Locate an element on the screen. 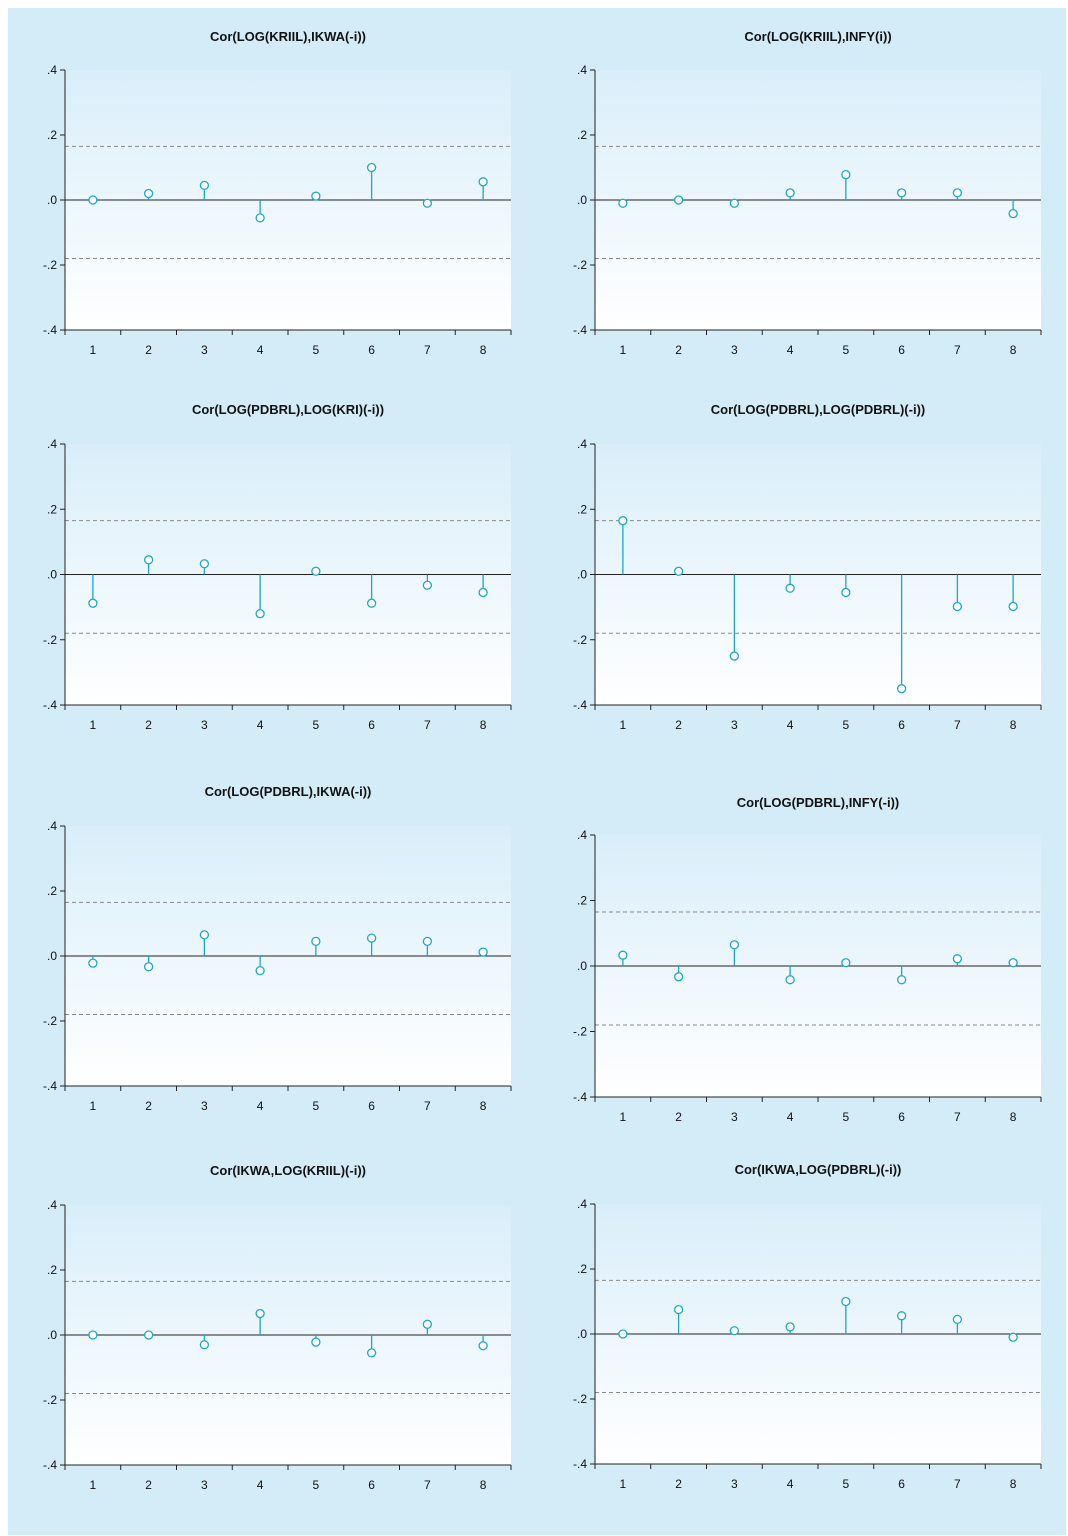  chart-title: Cor(LOG(PDBRL),INFY(-i)) is located at coordinates (818, 802).